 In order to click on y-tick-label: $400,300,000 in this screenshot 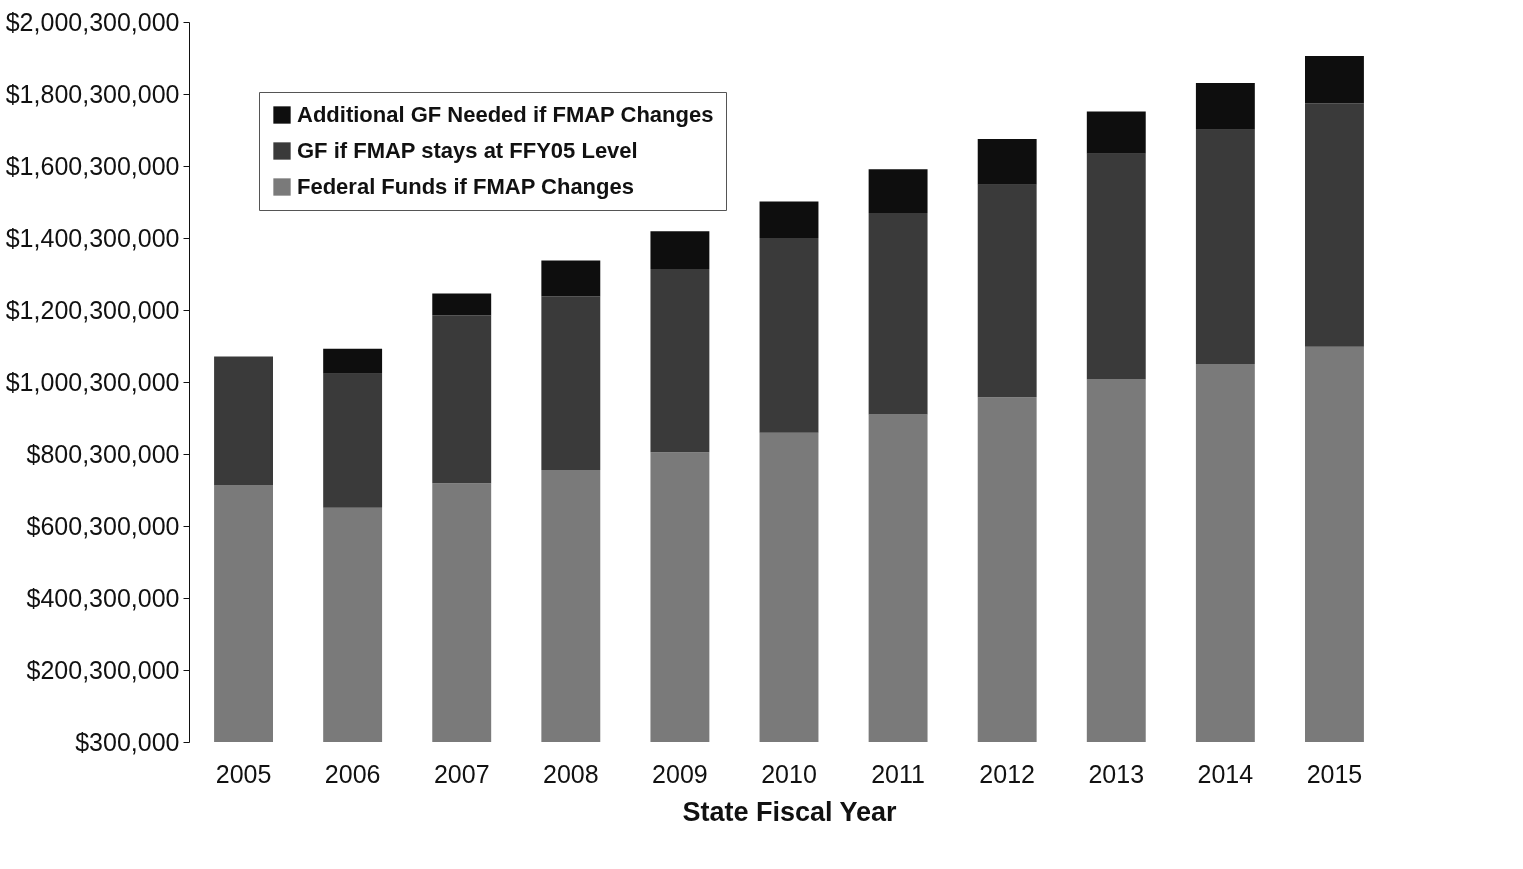, I will do `click(103, 597)`.